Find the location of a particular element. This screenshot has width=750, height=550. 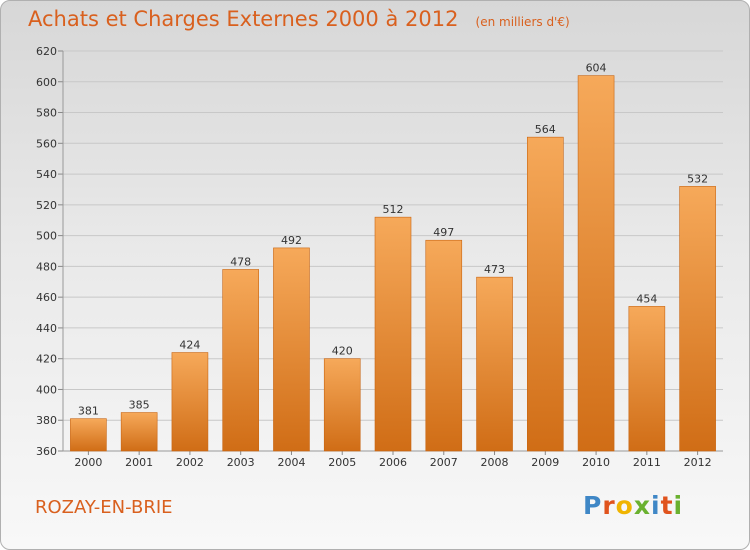

city-name: ROZAY-EN-BRIE is located at coordinates (104, 507).